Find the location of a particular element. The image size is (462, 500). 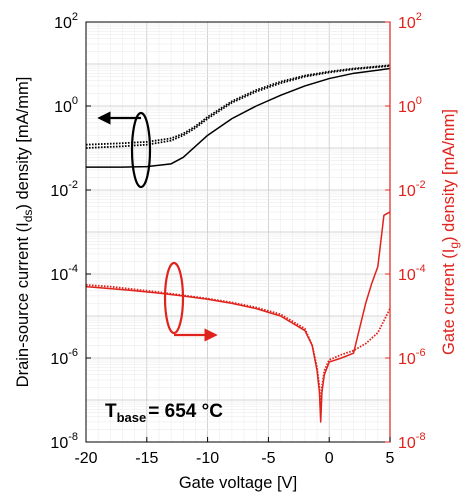

right-y-tick-label: 10⁻⁸ is located at coordinates (412, 441).